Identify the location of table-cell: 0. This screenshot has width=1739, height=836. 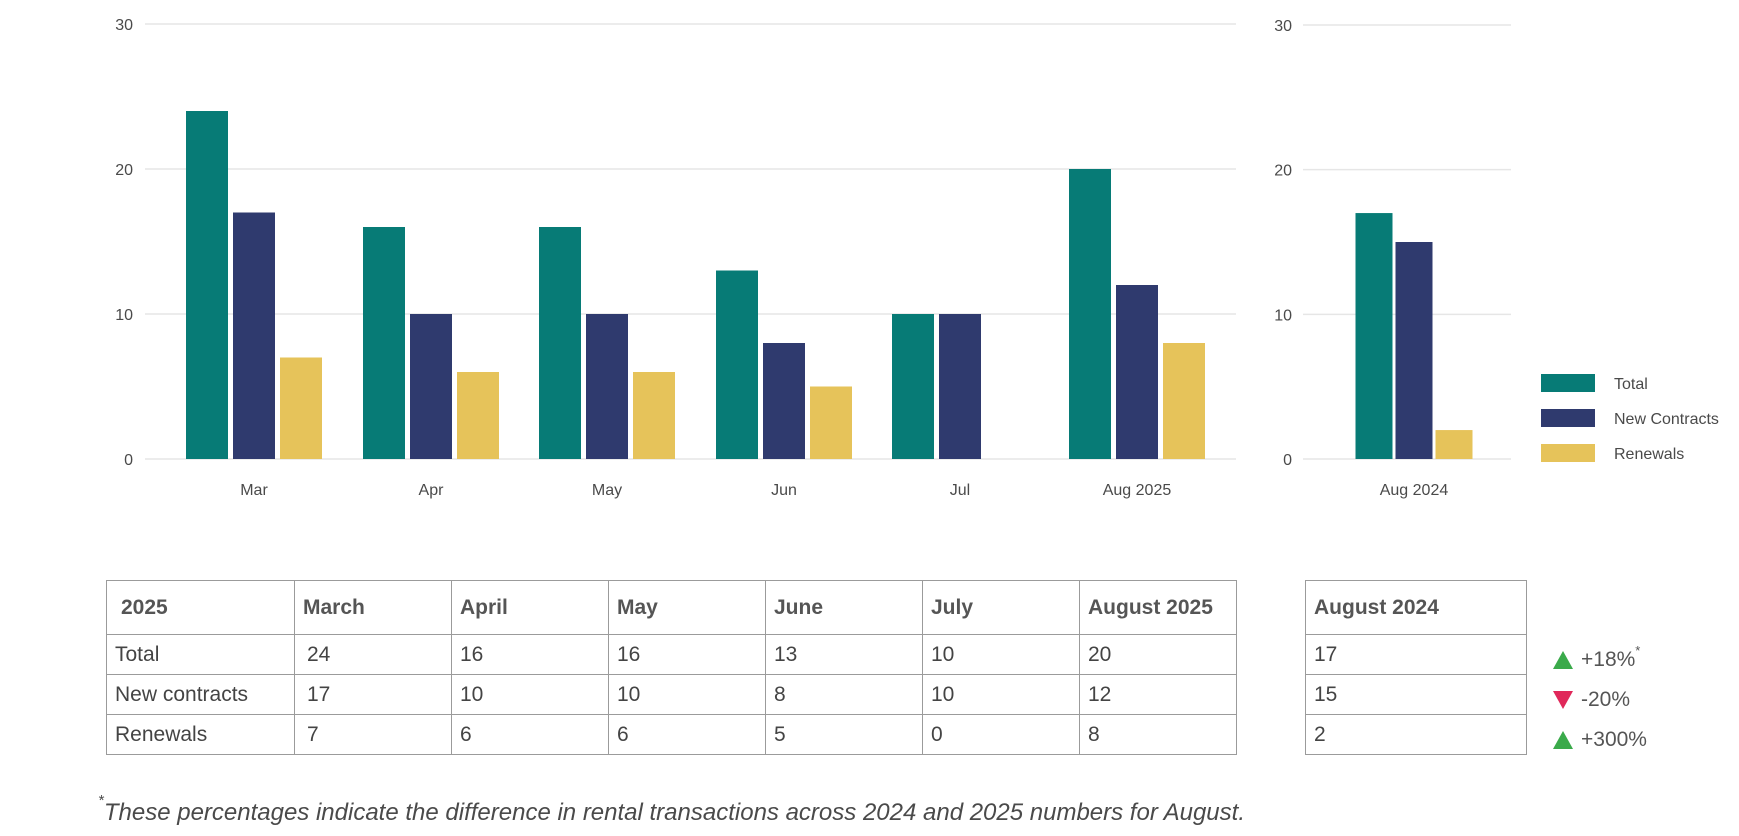
(1001, 734).